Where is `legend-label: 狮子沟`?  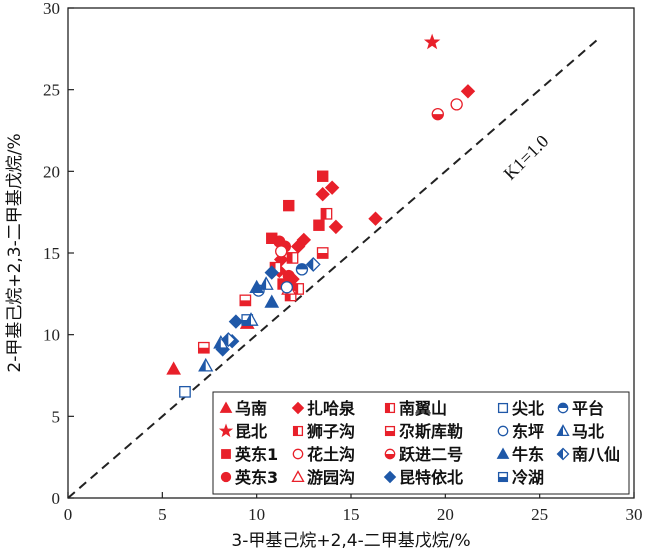 legend-label: 狮子沟 is located at coordinates (330, 431).